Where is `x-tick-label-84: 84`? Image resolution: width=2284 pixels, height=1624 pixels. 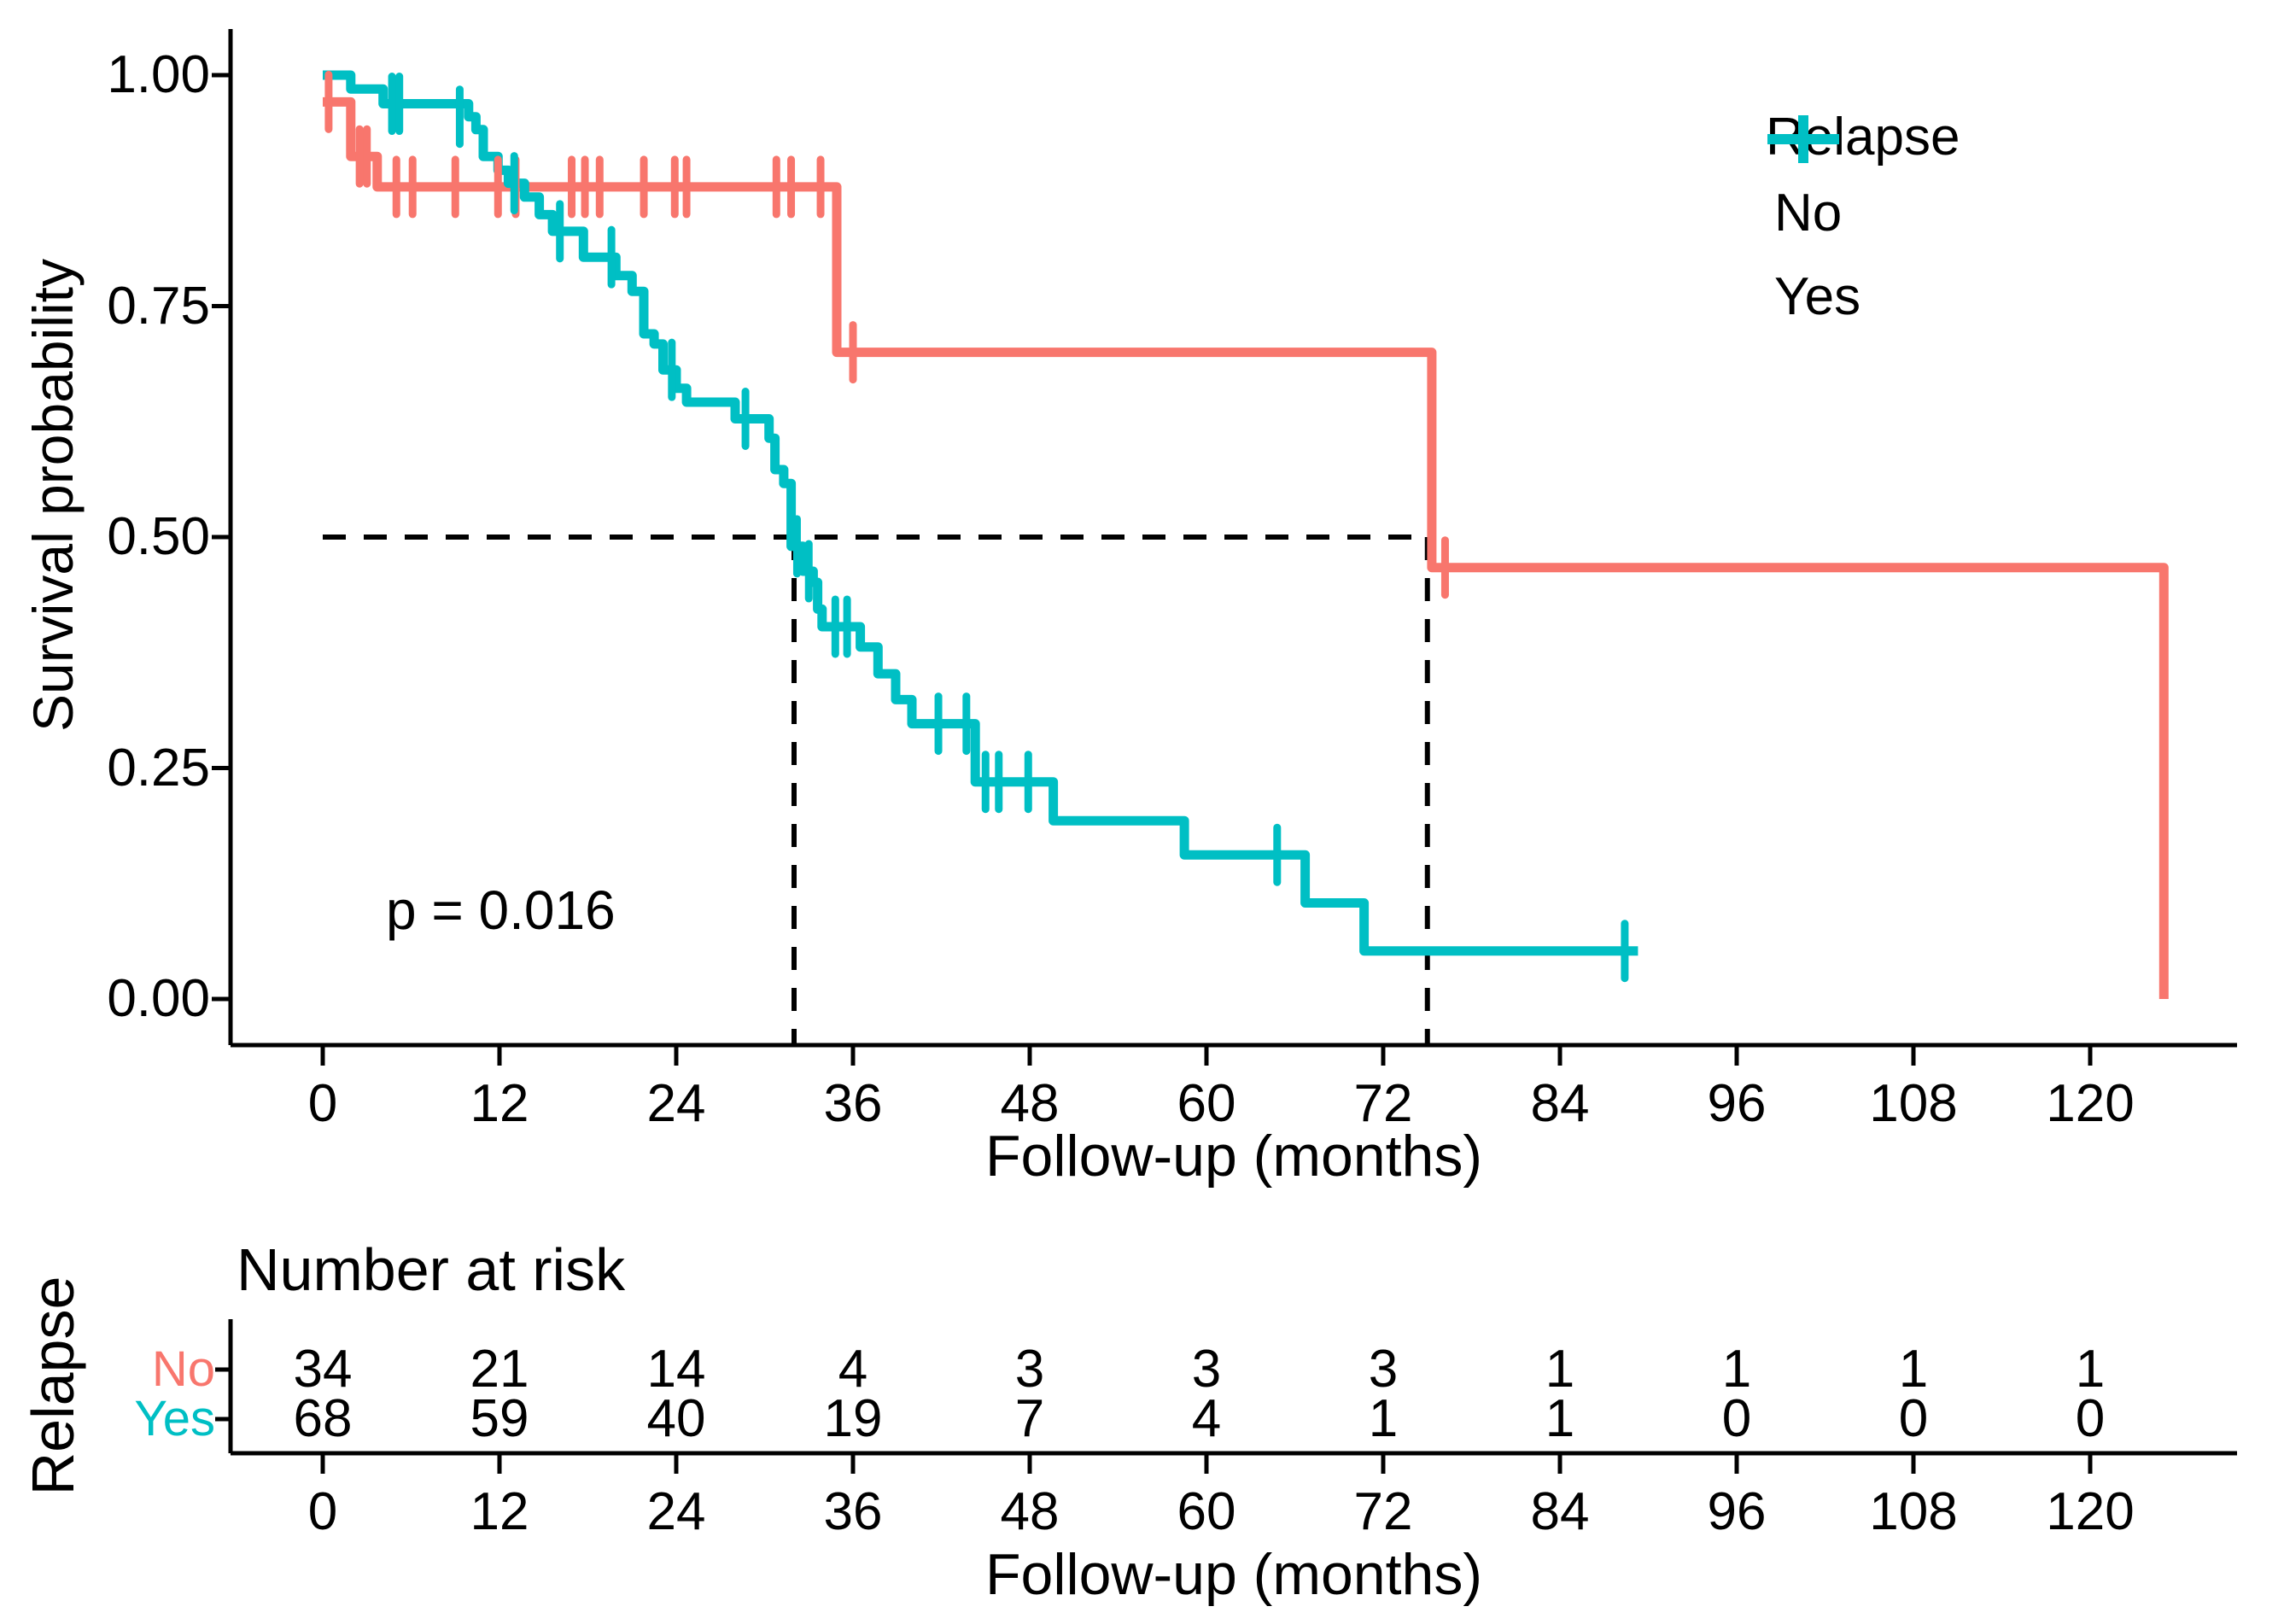
x-tick-label-84: 84 is located at coordinates (1560, 1104).